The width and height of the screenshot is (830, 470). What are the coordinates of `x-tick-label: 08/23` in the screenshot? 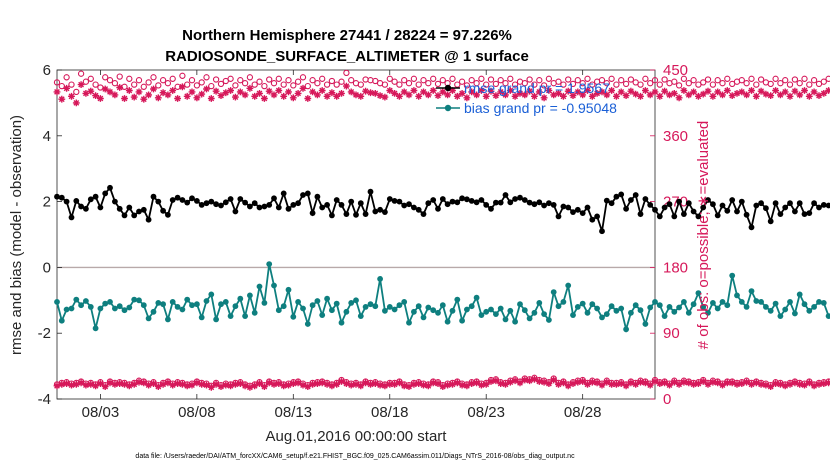 It's located at (486, 412).